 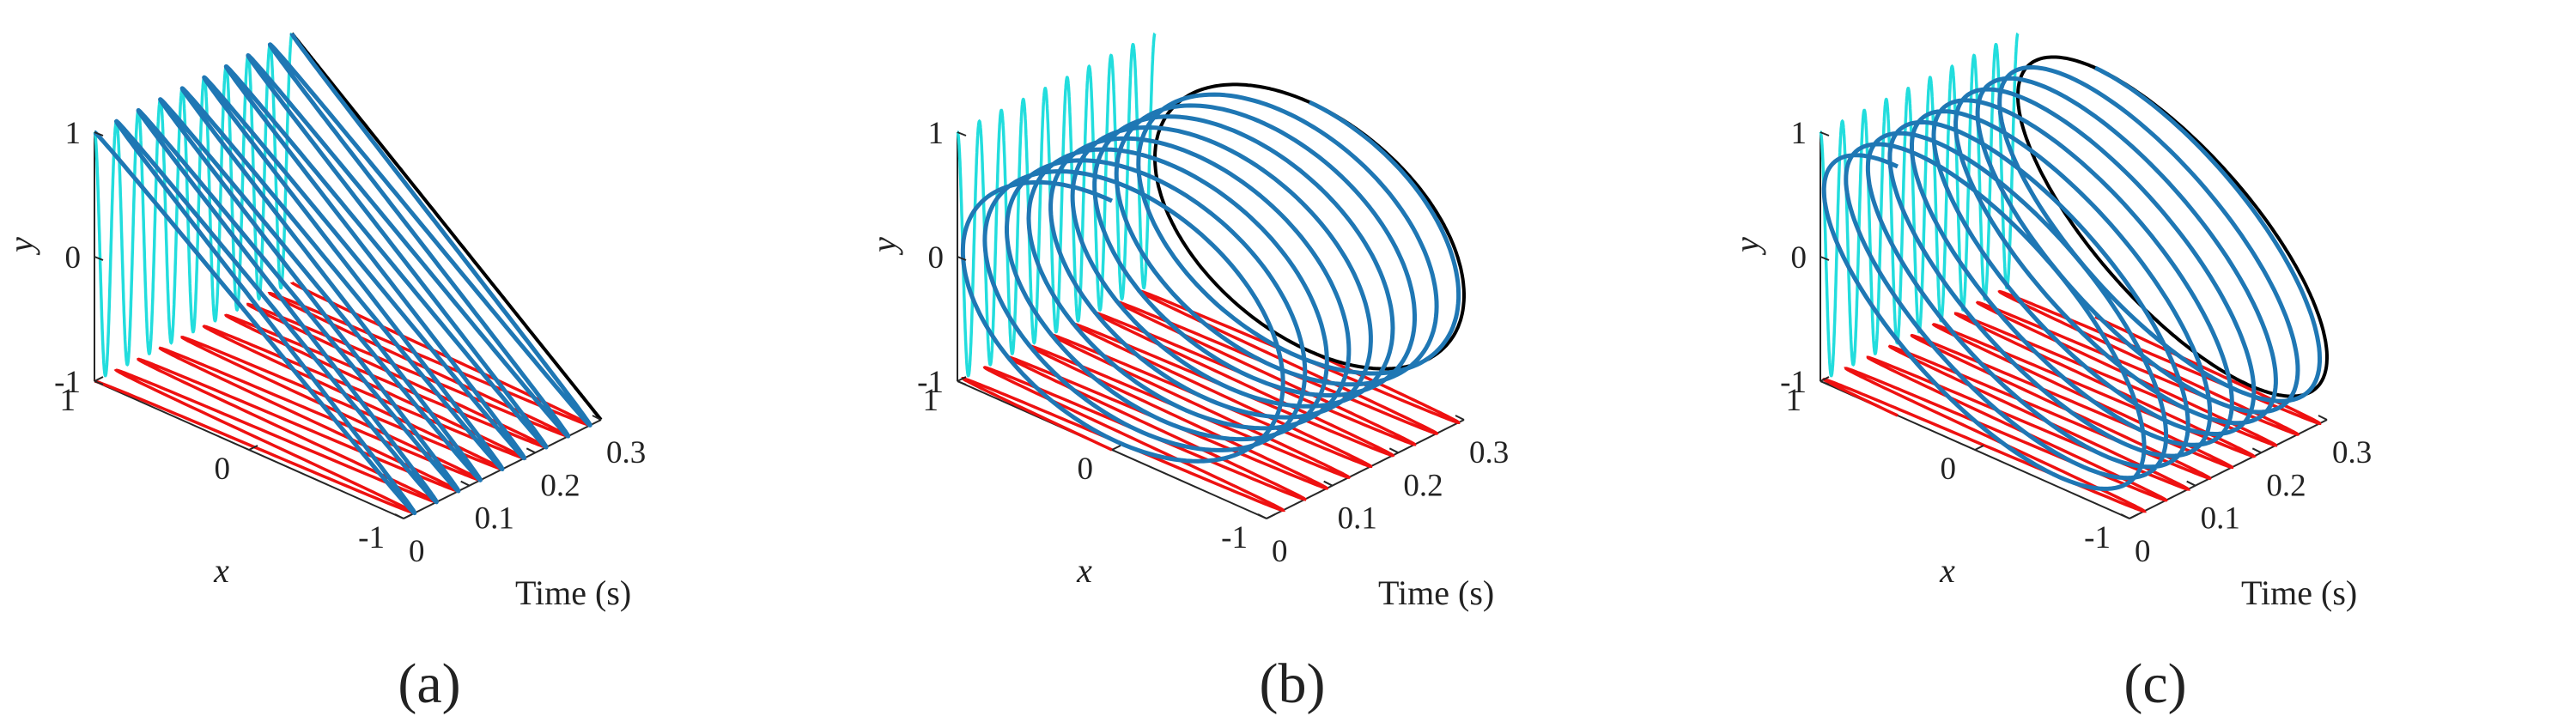 I want to click on panel-caption: (c), so click(x=2155, y=684).